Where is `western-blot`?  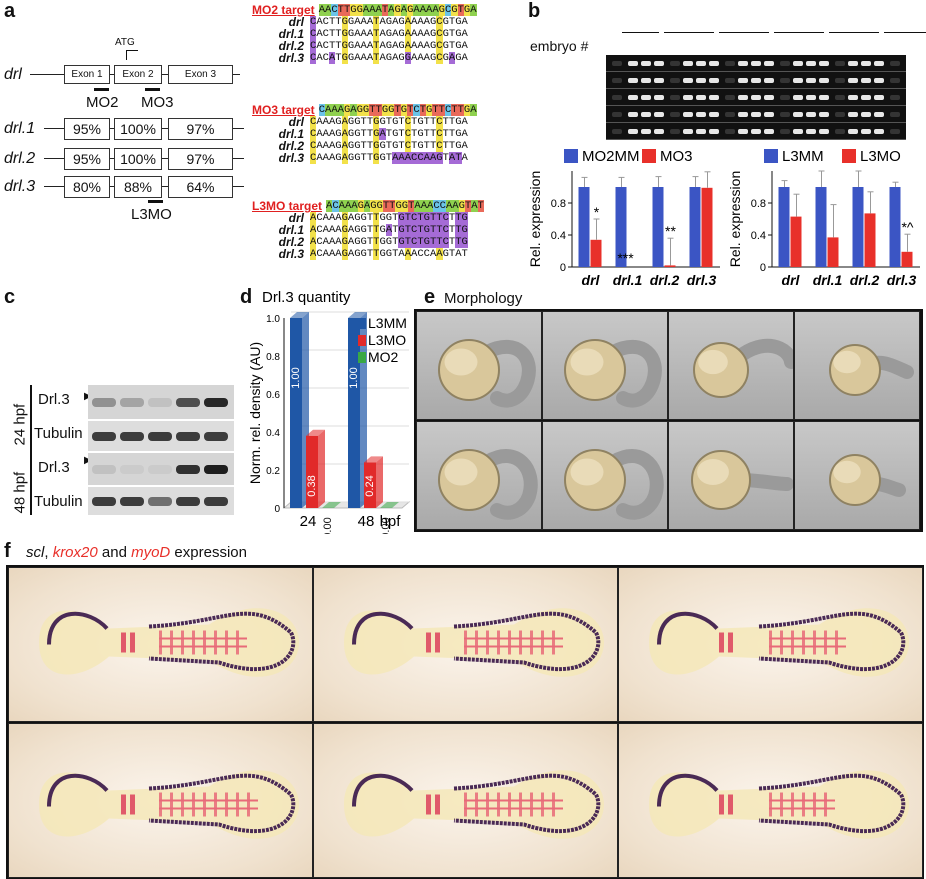
western-blot is located at coordinates (161, 450).